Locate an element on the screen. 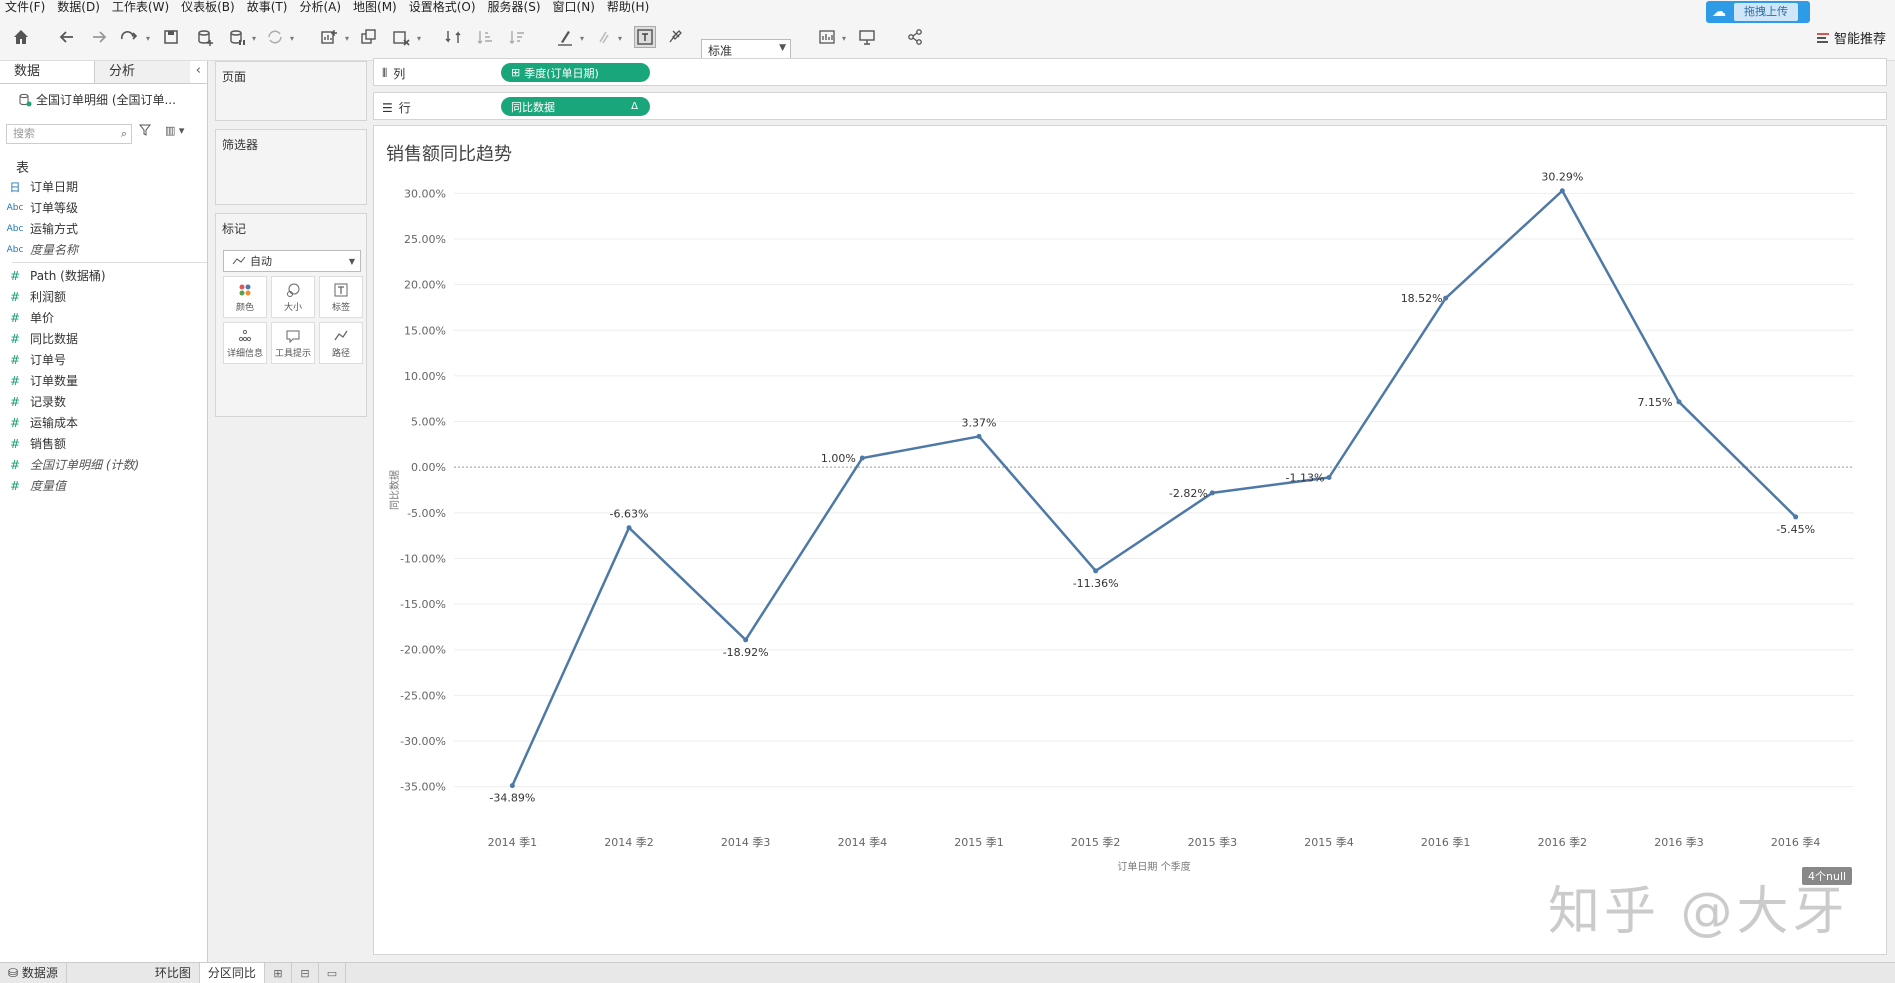 This screenshot has width=1895, height=983. home-icon is located at coordinates (21, 37).